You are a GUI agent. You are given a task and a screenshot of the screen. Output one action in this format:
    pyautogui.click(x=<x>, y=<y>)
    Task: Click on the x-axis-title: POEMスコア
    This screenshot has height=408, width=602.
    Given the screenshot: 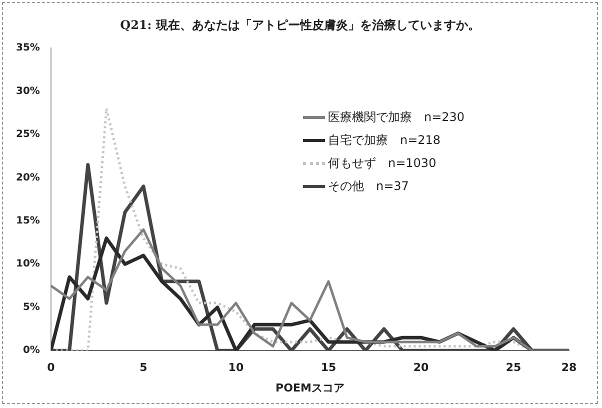 What is the action you would take?
    pyautogui.click(x=310, y=387)
    